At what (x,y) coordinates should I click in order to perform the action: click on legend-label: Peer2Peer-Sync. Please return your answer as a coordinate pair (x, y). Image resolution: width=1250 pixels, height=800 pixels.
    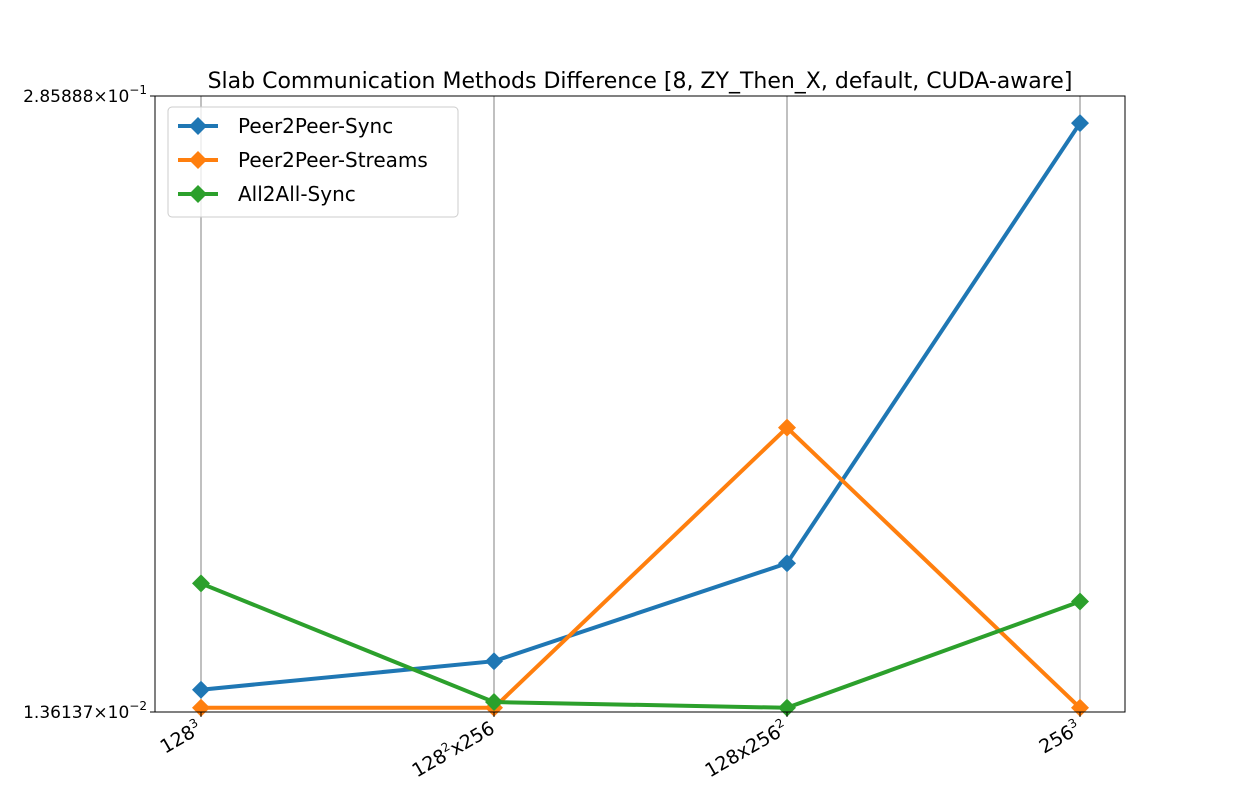
    Looking at the image, I should click on (315, 126).